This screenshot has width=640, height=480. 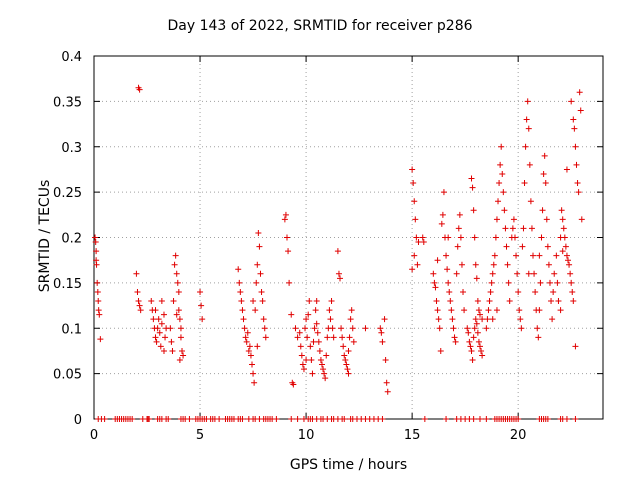 What do you see at coordinates (200, 435) in the screenshot?
I see `x-tick-label: 5` at bounding box center [200, 435].